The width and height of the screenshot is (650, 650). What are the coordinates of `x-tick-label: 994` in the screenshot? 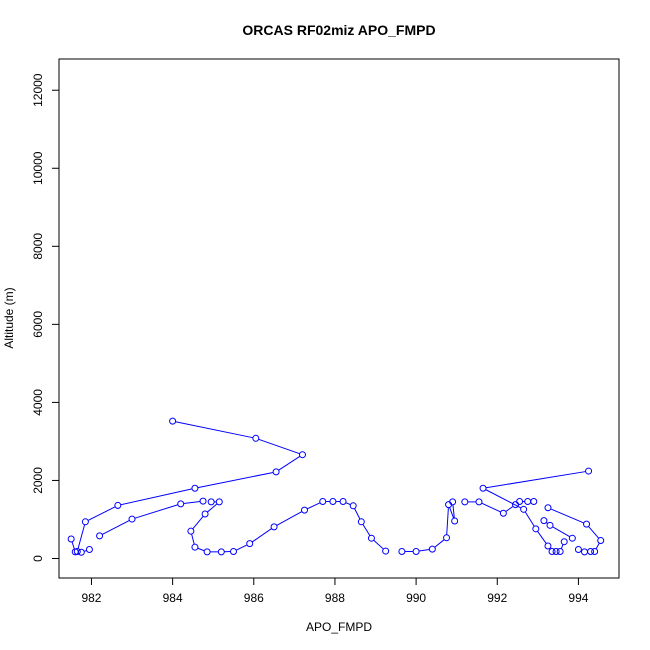 It's located at (578, 598).